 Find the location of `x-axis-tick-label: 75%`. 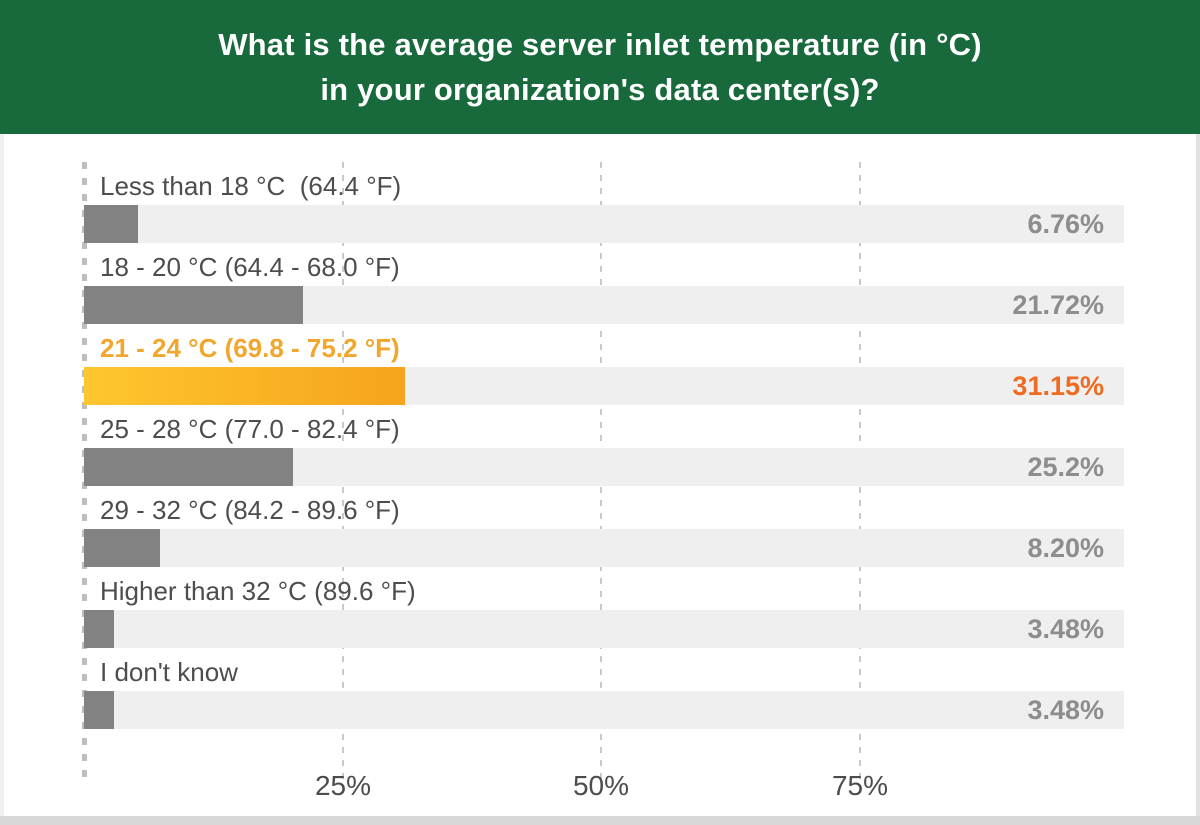

x-axis-tick-label: 75% is located at coordinates (860, 785).